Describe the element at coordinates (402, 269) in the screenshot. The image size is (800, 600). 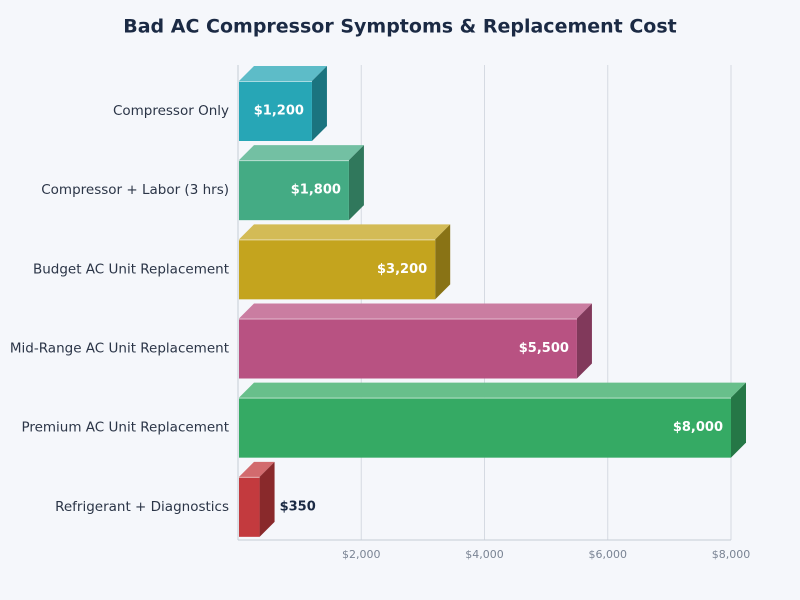
I see `value-label: $3,200` at that location.